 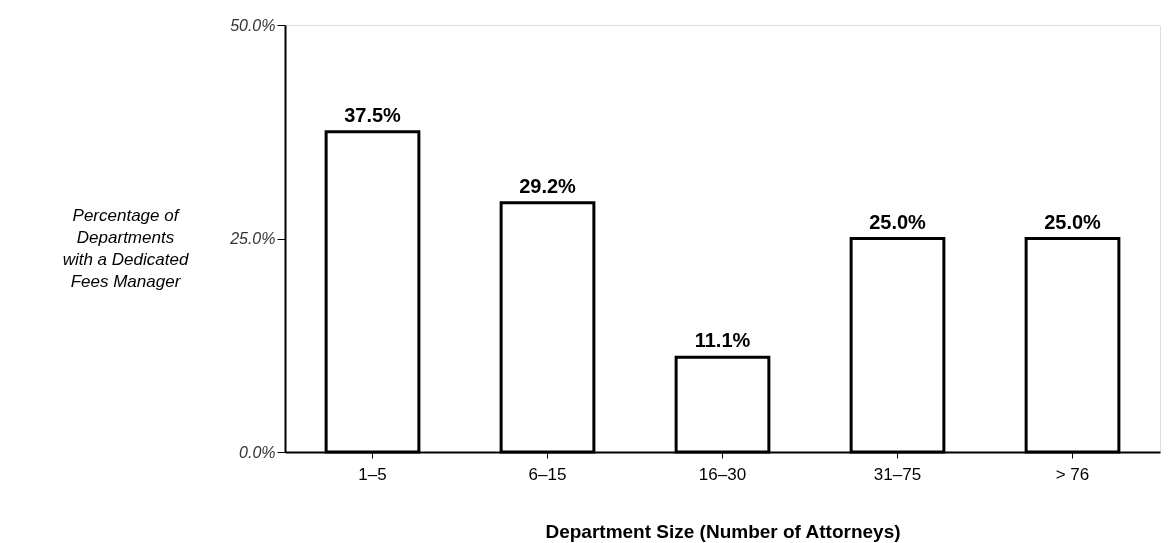 I want to click on x-tick-label: 1–5, so click(x=372, y=474).